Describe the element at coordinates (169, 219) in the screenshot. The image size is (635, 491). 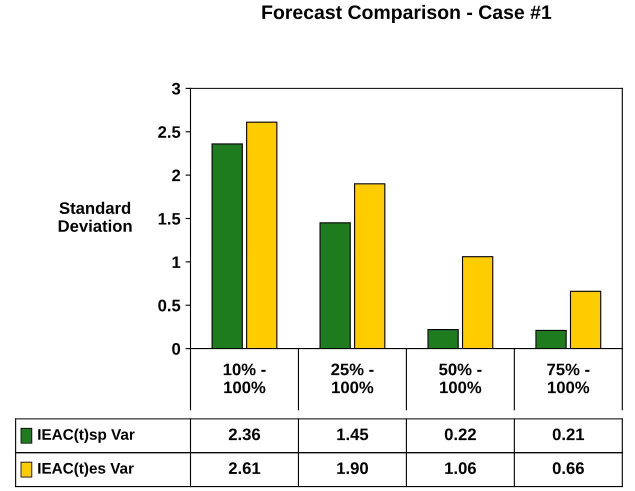
I see `y-tick-label: 1.5` at that location.